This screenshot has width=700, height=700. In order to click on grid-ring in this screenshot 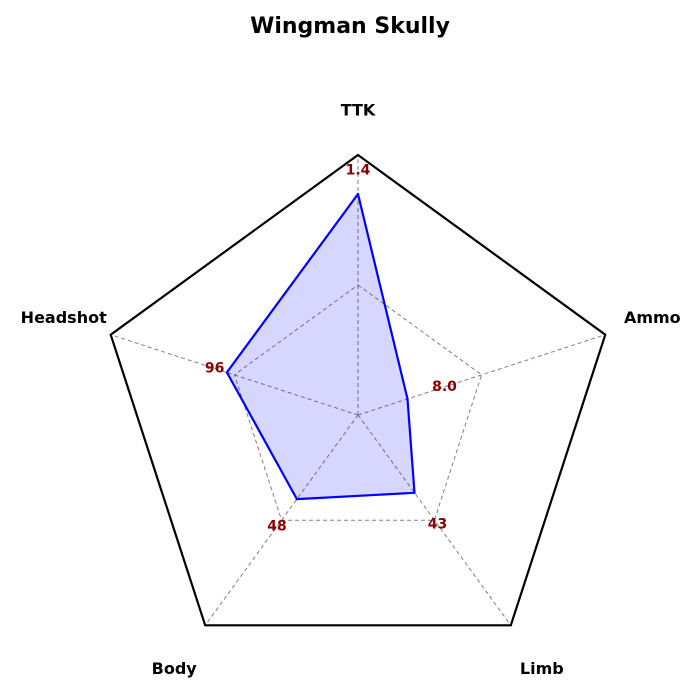, I will do `click(358, 402)`.